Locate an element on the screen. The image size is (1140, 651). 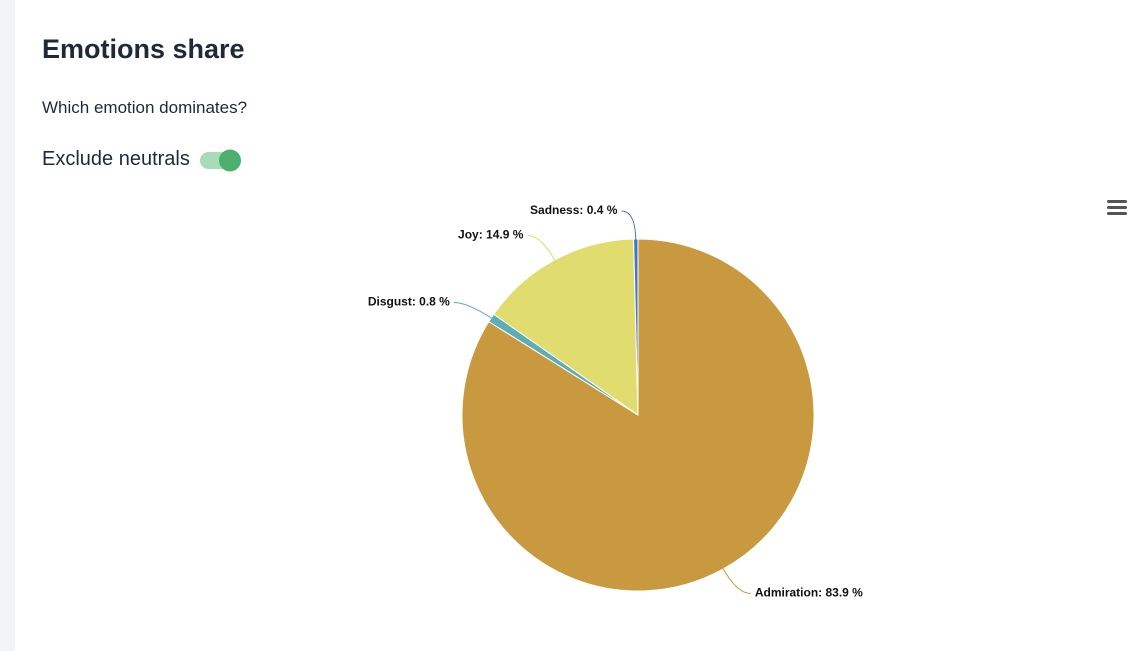
toggle is located at coordinates (220, 160).